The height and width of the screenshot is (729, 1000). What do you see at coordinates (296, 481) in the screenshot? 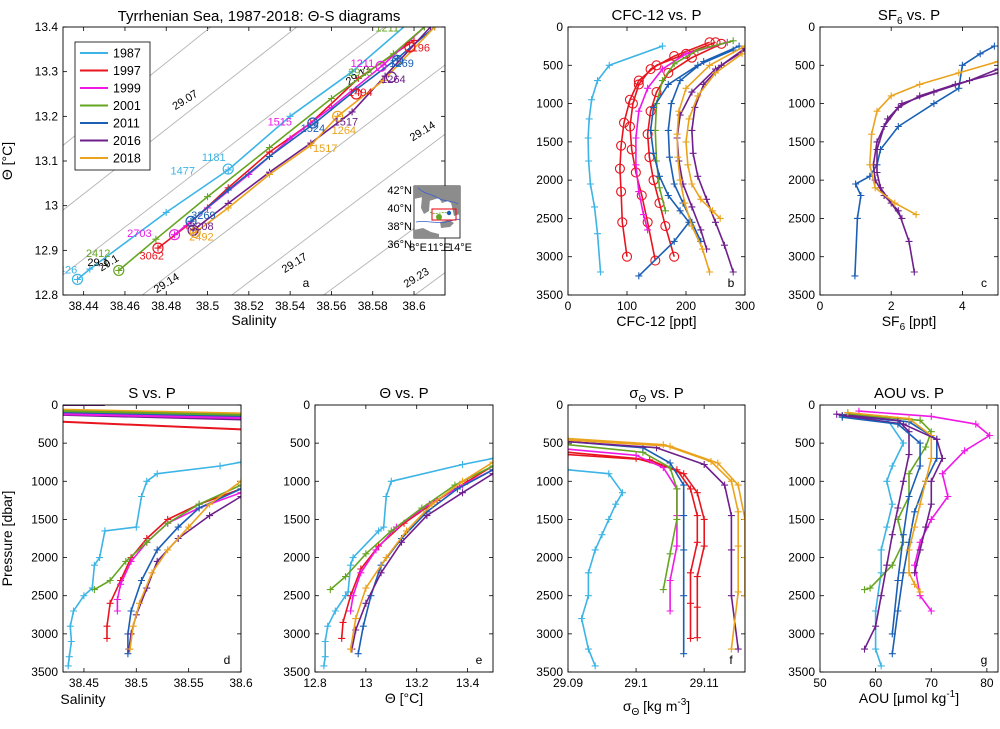
I see `y-tick-label: 1000` at bounding box center [296, 481].